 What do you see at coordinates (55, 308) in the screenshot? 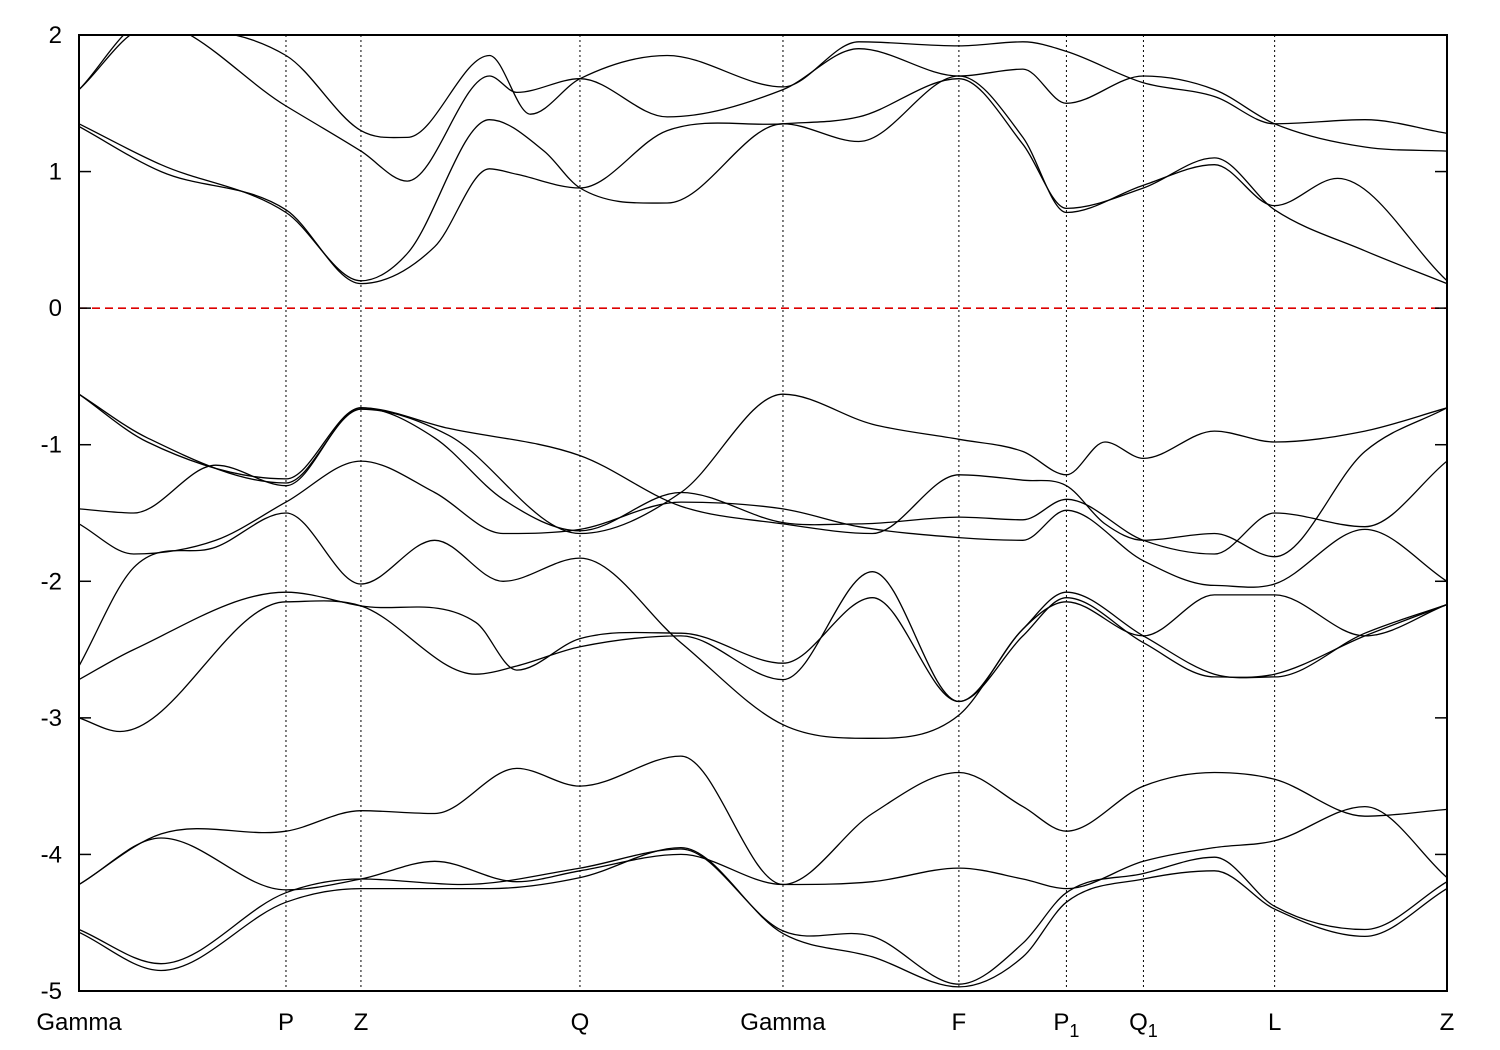
I see `y-tick-label-6: 0` at bounding box center [55, 308].